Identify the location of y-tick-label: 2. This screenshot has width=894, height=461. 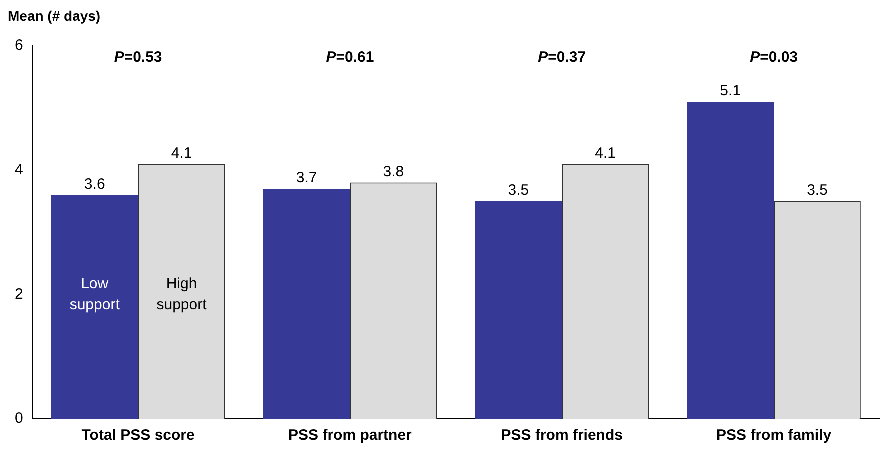
(19, 294).